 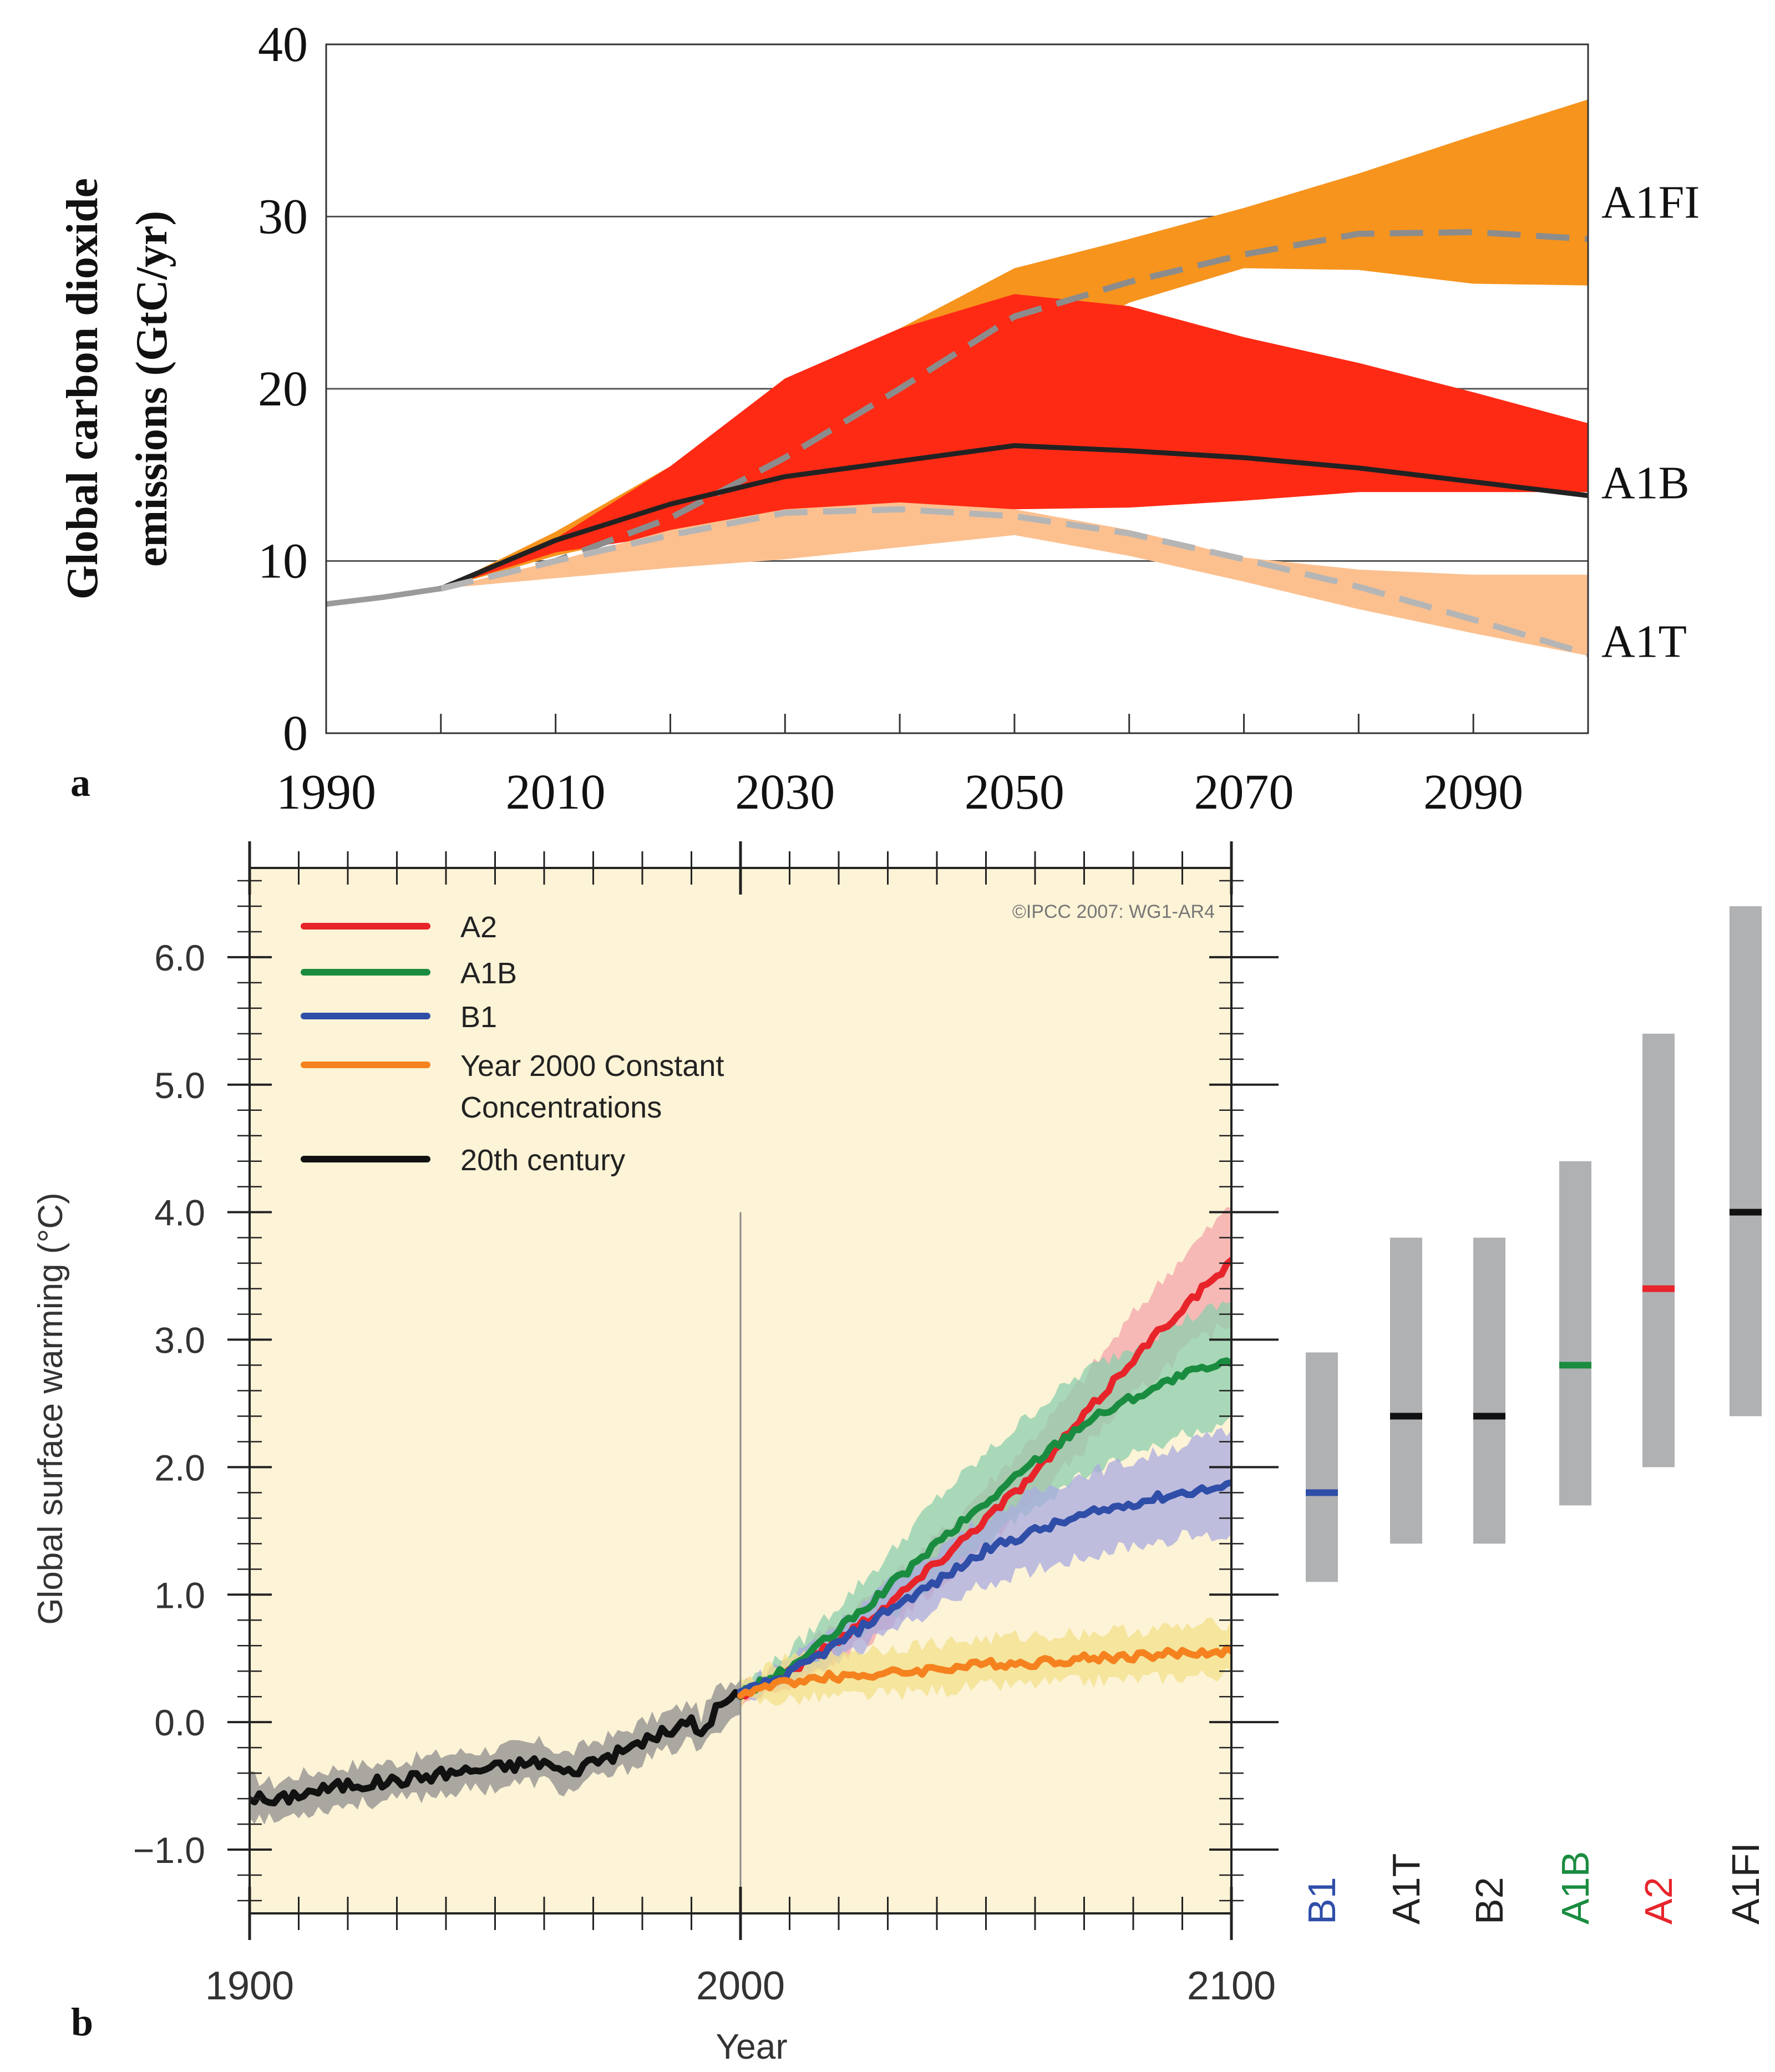 I want to click on x-tick-label-1990: 1990, so click(x=326, y=792).